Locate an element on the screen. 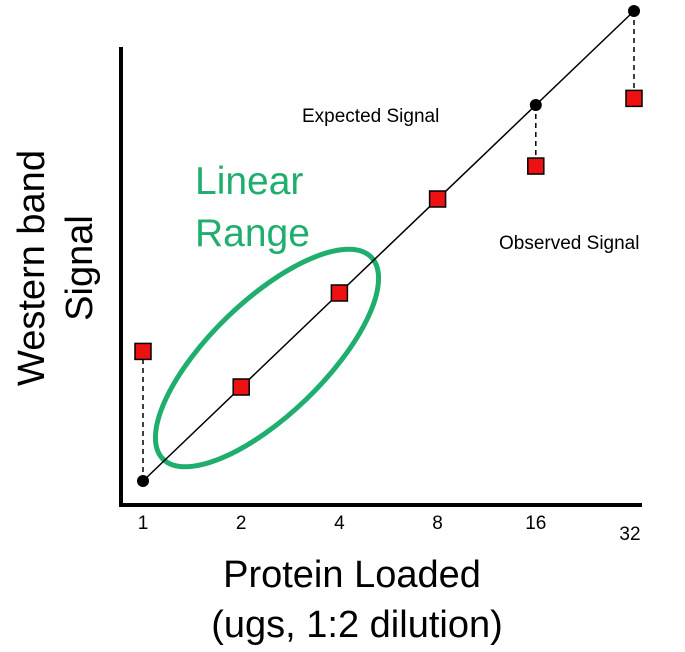  linear-range-ellipse is located at coordinates (267, 358).